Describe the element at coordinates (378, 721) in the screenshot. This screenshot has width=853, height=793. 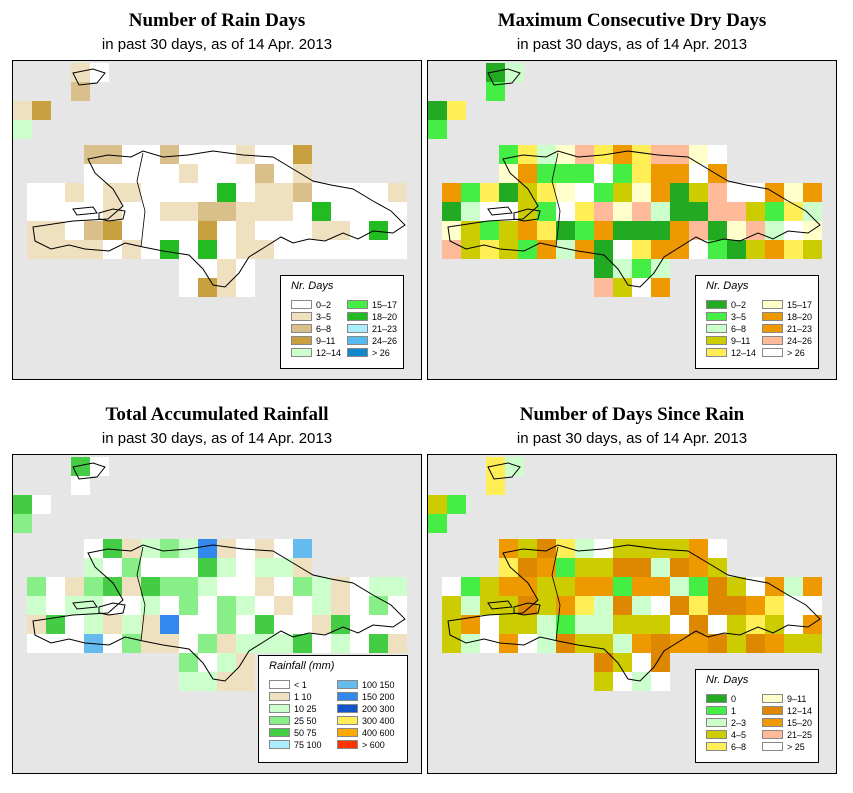
I see `legend-label: 300 400` at that location.